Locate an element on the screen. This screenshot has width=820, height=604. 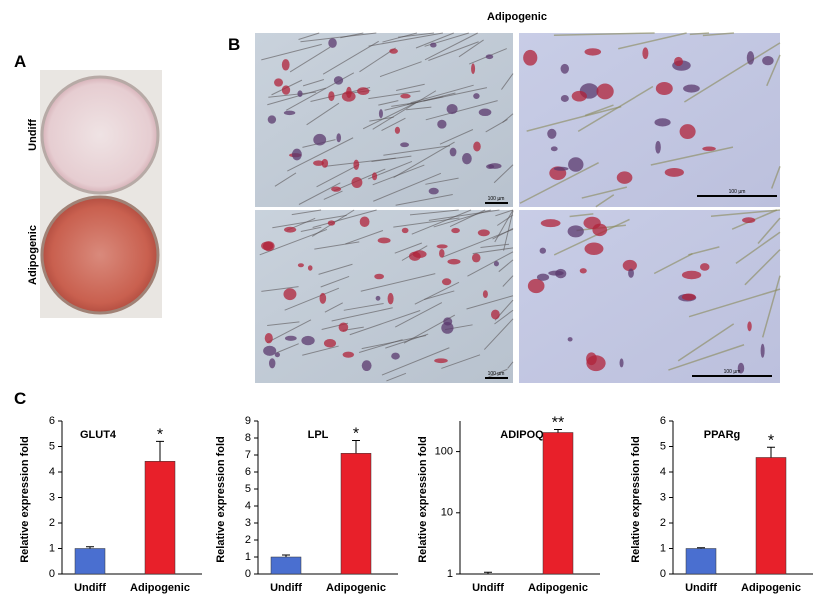
panel-label: C is located at coordinates (20, 398).